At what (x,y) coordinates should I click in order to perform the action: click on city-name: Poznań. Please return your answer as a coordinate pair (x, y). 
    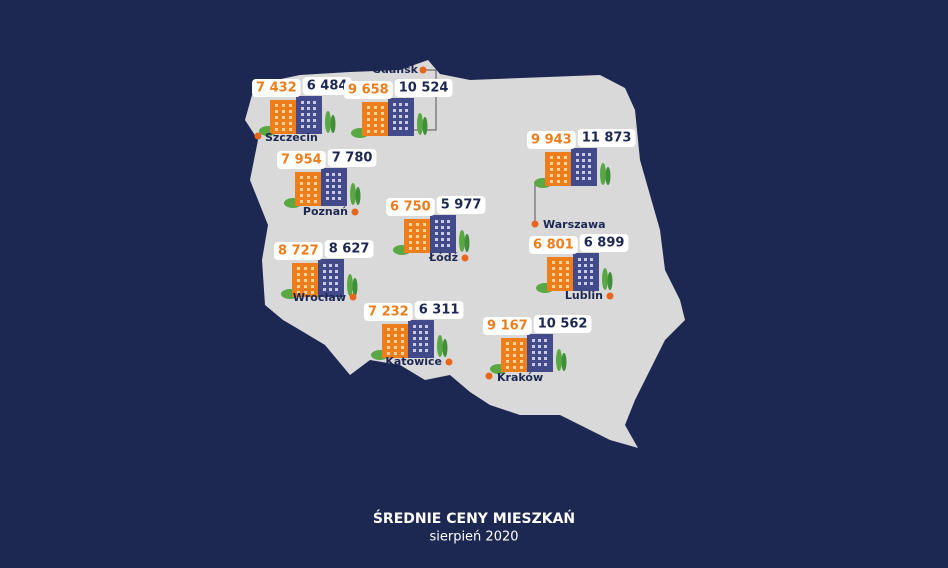
    Looking at the image, I should click on (325, 211).